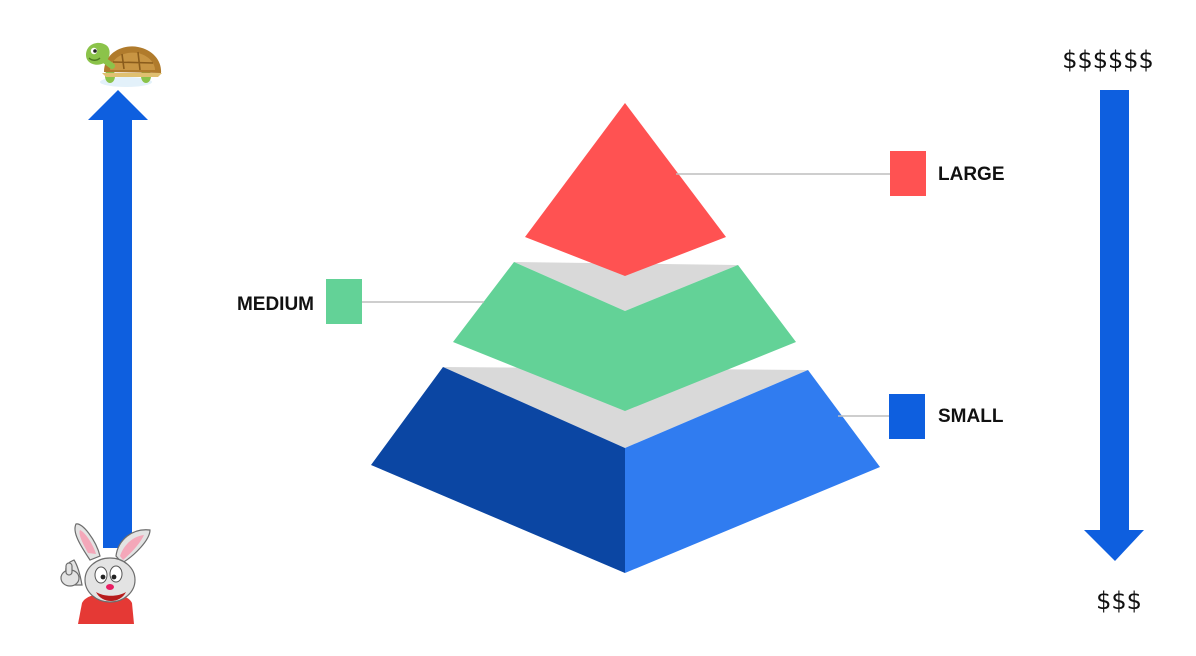 Image resolution: width=1196 pixels, height=656 pixels. What do you see at coordinates (344, 301) in the screenshot?
I see `swatch-medium` at bounding box center [344, 301].